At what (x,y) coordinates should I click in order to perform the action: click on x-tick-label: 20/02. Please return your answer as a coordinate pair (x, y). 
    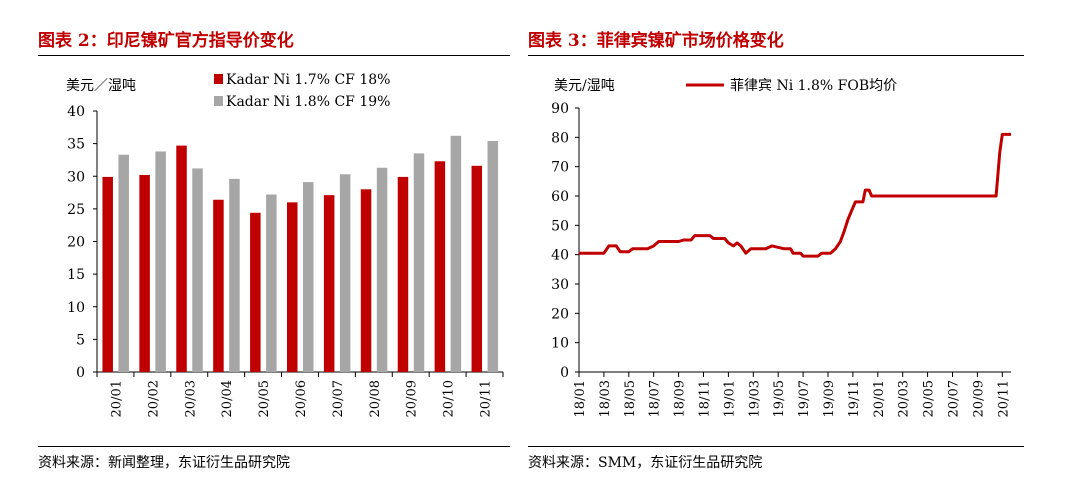
    Looking at the image, I should click on (153, 398).